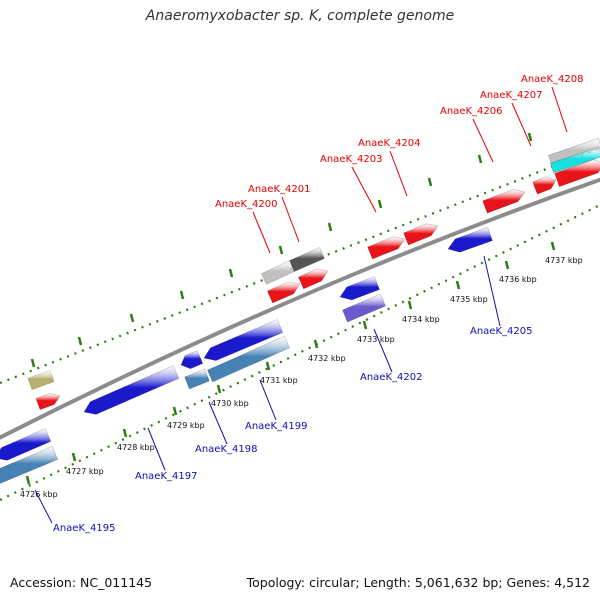  What do you see at coordinates (300, 16) in the screenshot?
I see `map-title: Anaeromyxobacter sp. K, complete genome` at bounding box center [300, 16].